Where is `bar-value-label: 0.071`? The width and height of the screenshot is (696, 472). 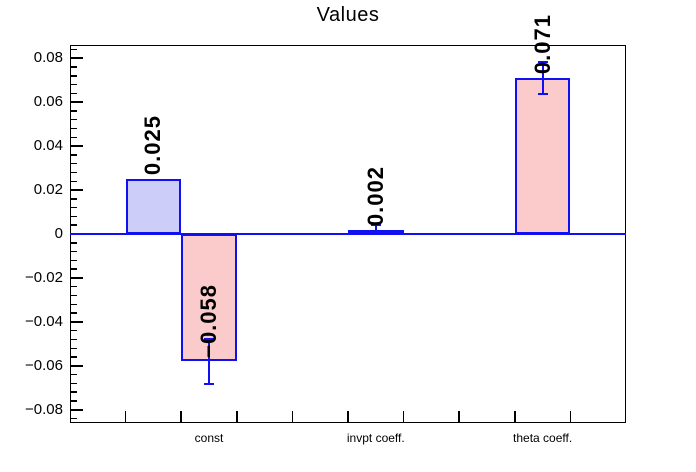 bar-value-label: 0.071 is located at coordinates (542, 43).